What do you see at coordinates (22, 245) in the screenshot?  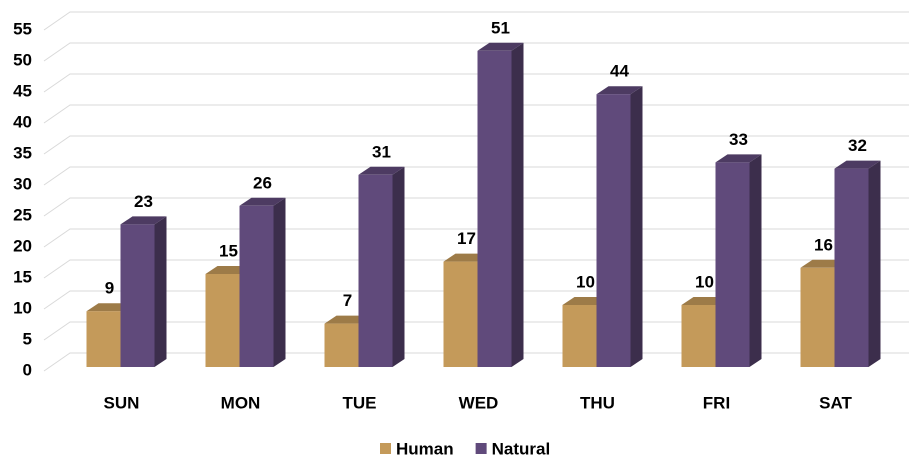 I see `y-tick-label: 20` at bounding box center [22, 245].